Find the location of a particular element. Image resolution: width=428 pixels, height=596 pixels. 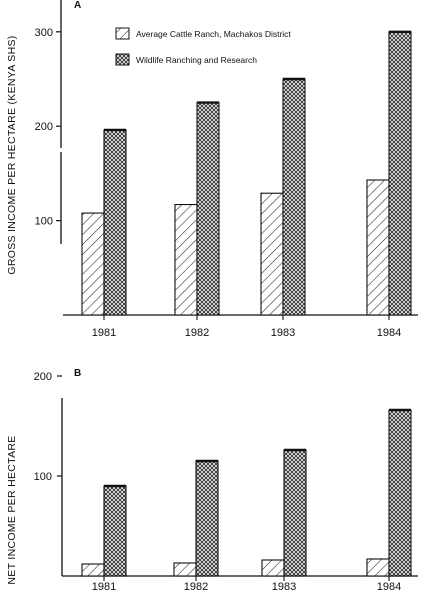

legend-swatch-wildlife is located at coordinates (122, 59).